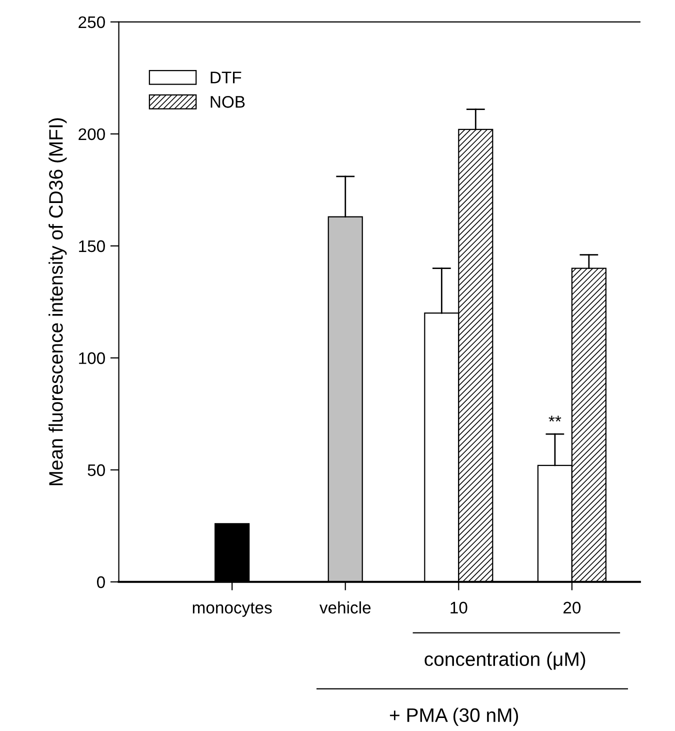  Describe the element at coordinates (91, 134) in the screenshot. I see `y-tick-label: 200` at that location.